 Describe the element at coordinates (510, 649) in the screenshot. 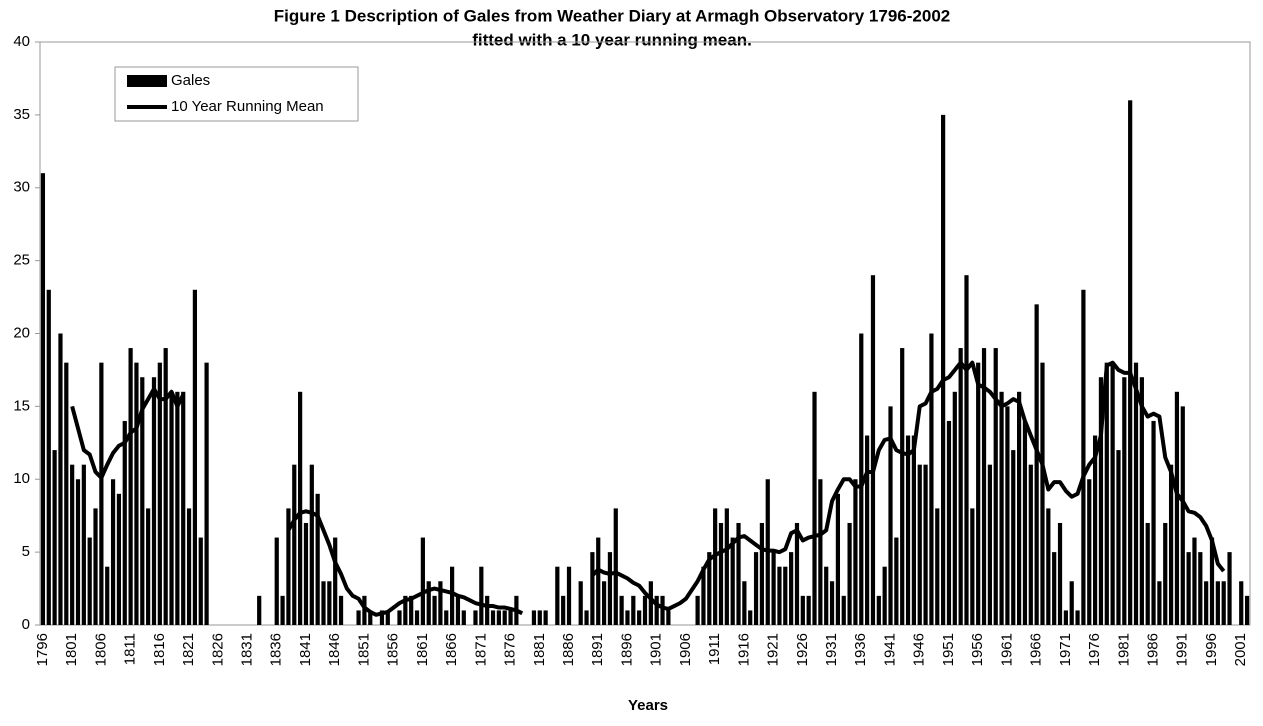

I see `x-tick-label: 1876` at that location.